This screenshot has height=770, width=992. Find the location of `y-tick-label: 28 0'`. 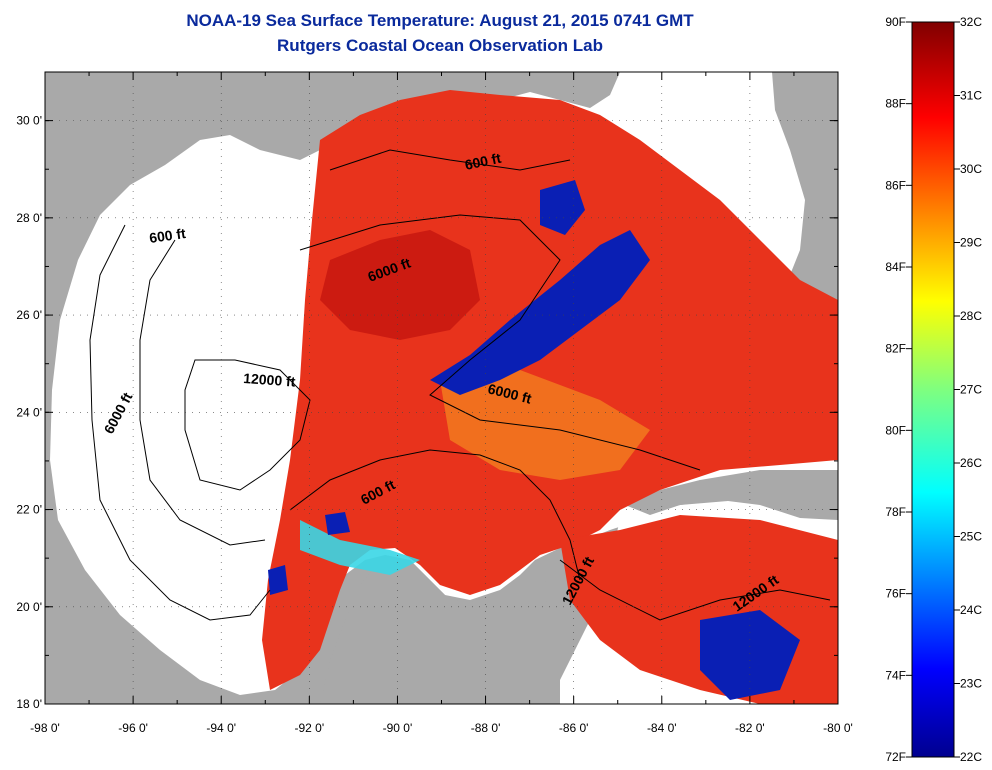

y-tick-label: 28 0' is located at coordinates (29, 218).